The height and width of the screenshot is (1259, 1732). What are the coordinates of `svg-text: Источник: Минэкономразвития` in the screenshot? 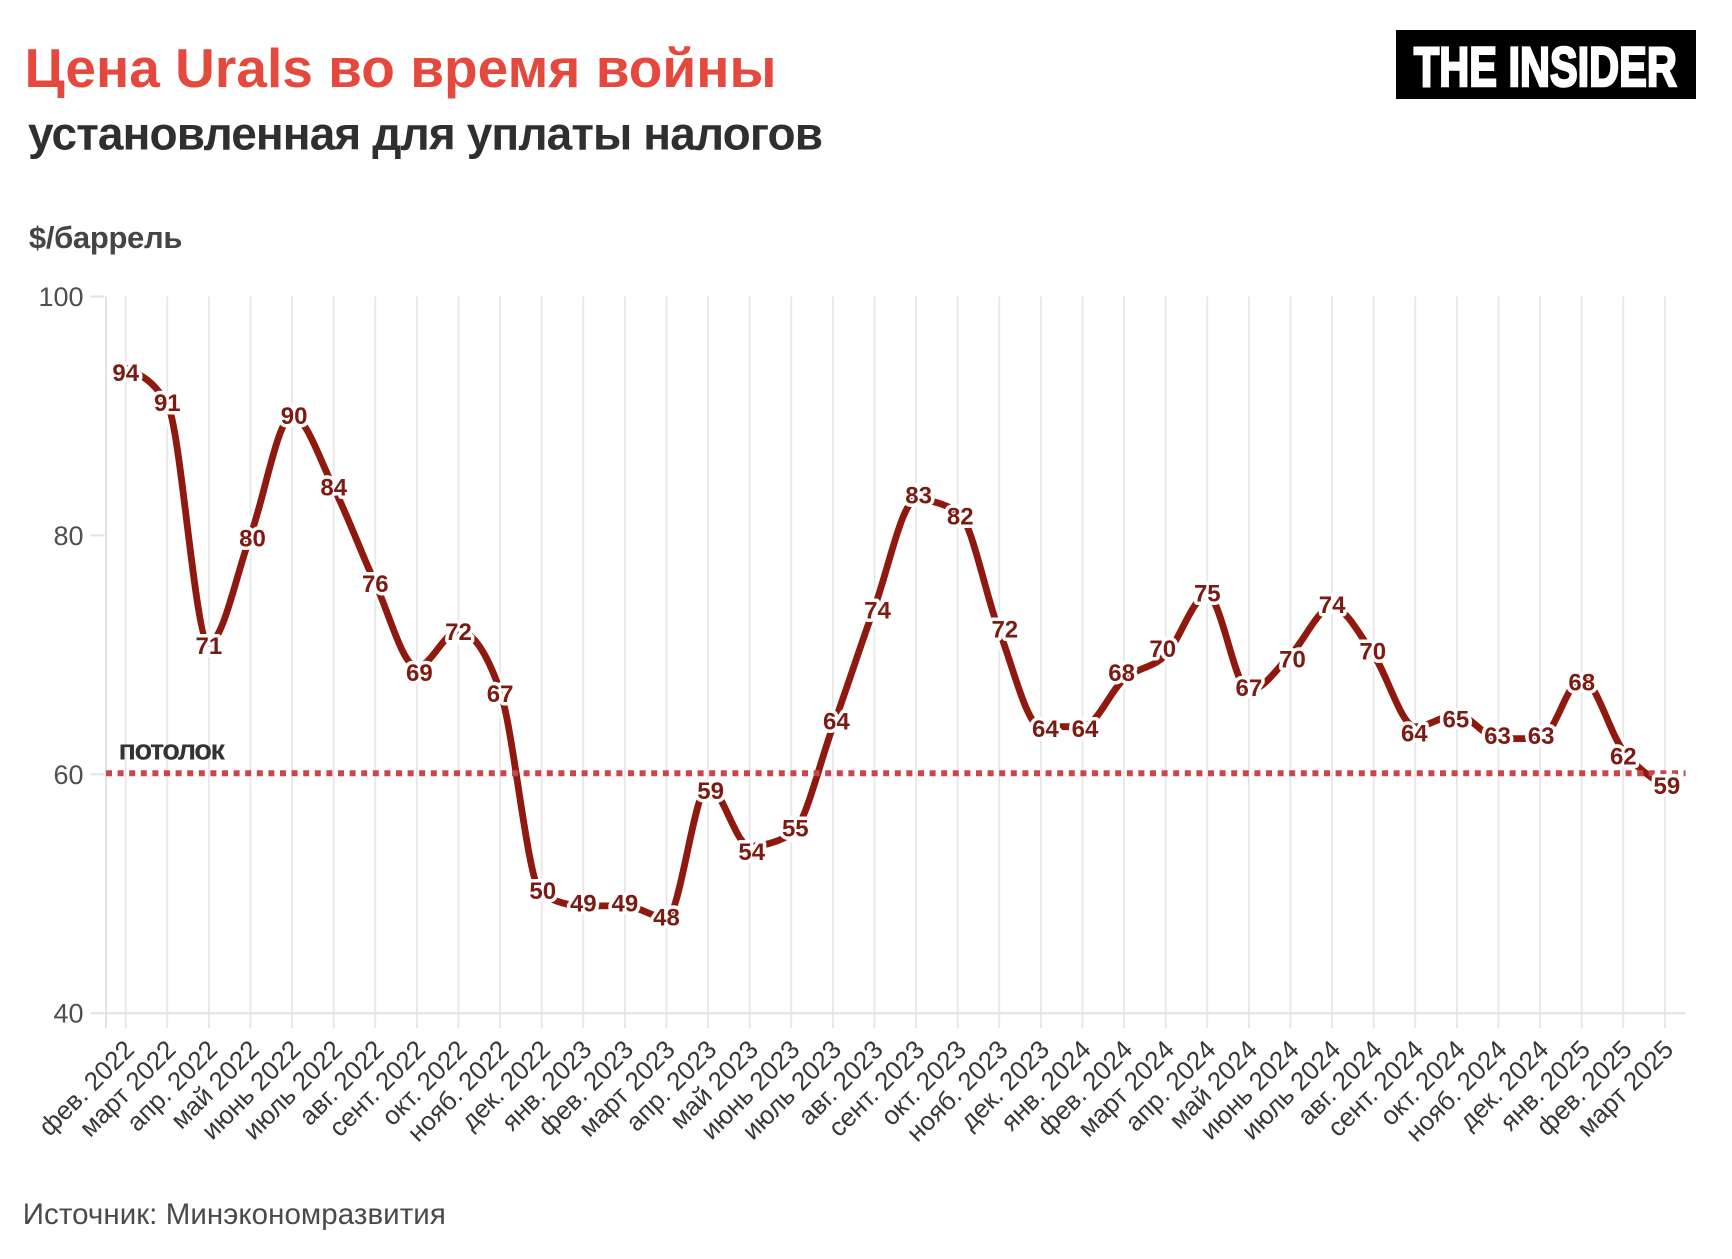 It's located at (234, 1214).